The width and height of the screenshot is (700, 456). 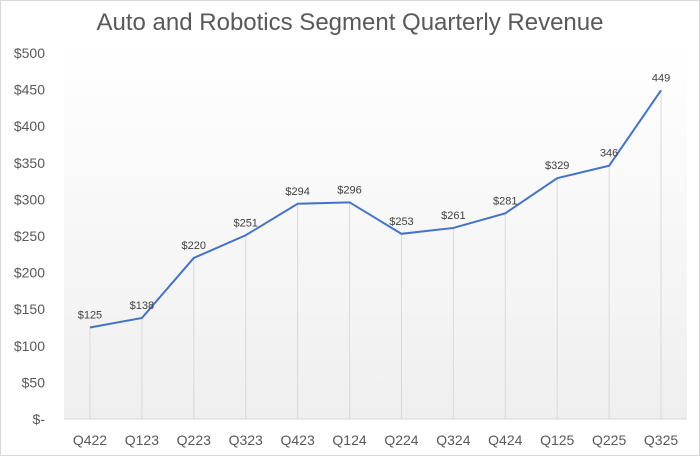 What do you see at coordinates (90, 440) in the screenshot?
I see `x-tick-label: Q422` at bounding box center [90, 440].